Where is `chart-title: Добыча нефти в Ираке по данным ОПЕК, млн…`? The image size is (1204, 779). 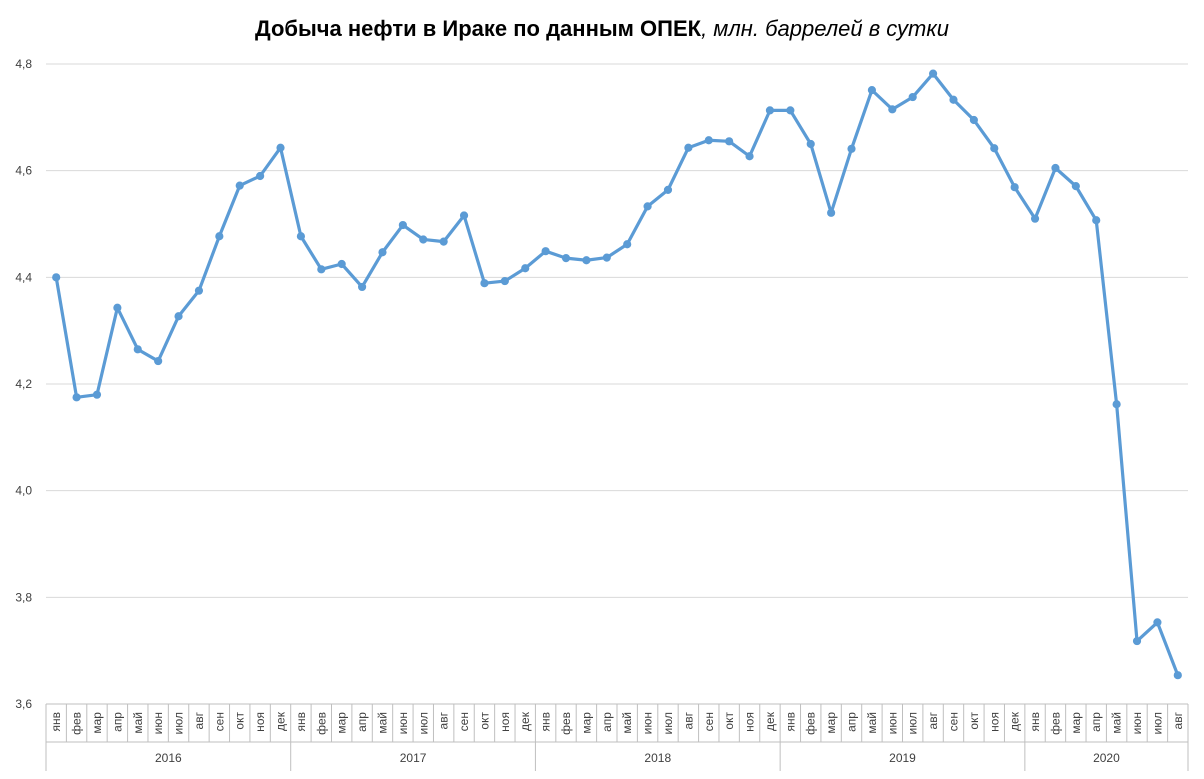 chart-title: Добыча нефти в Ираке по данным ОПЕК, млн… is located at coordinates (602, 29).